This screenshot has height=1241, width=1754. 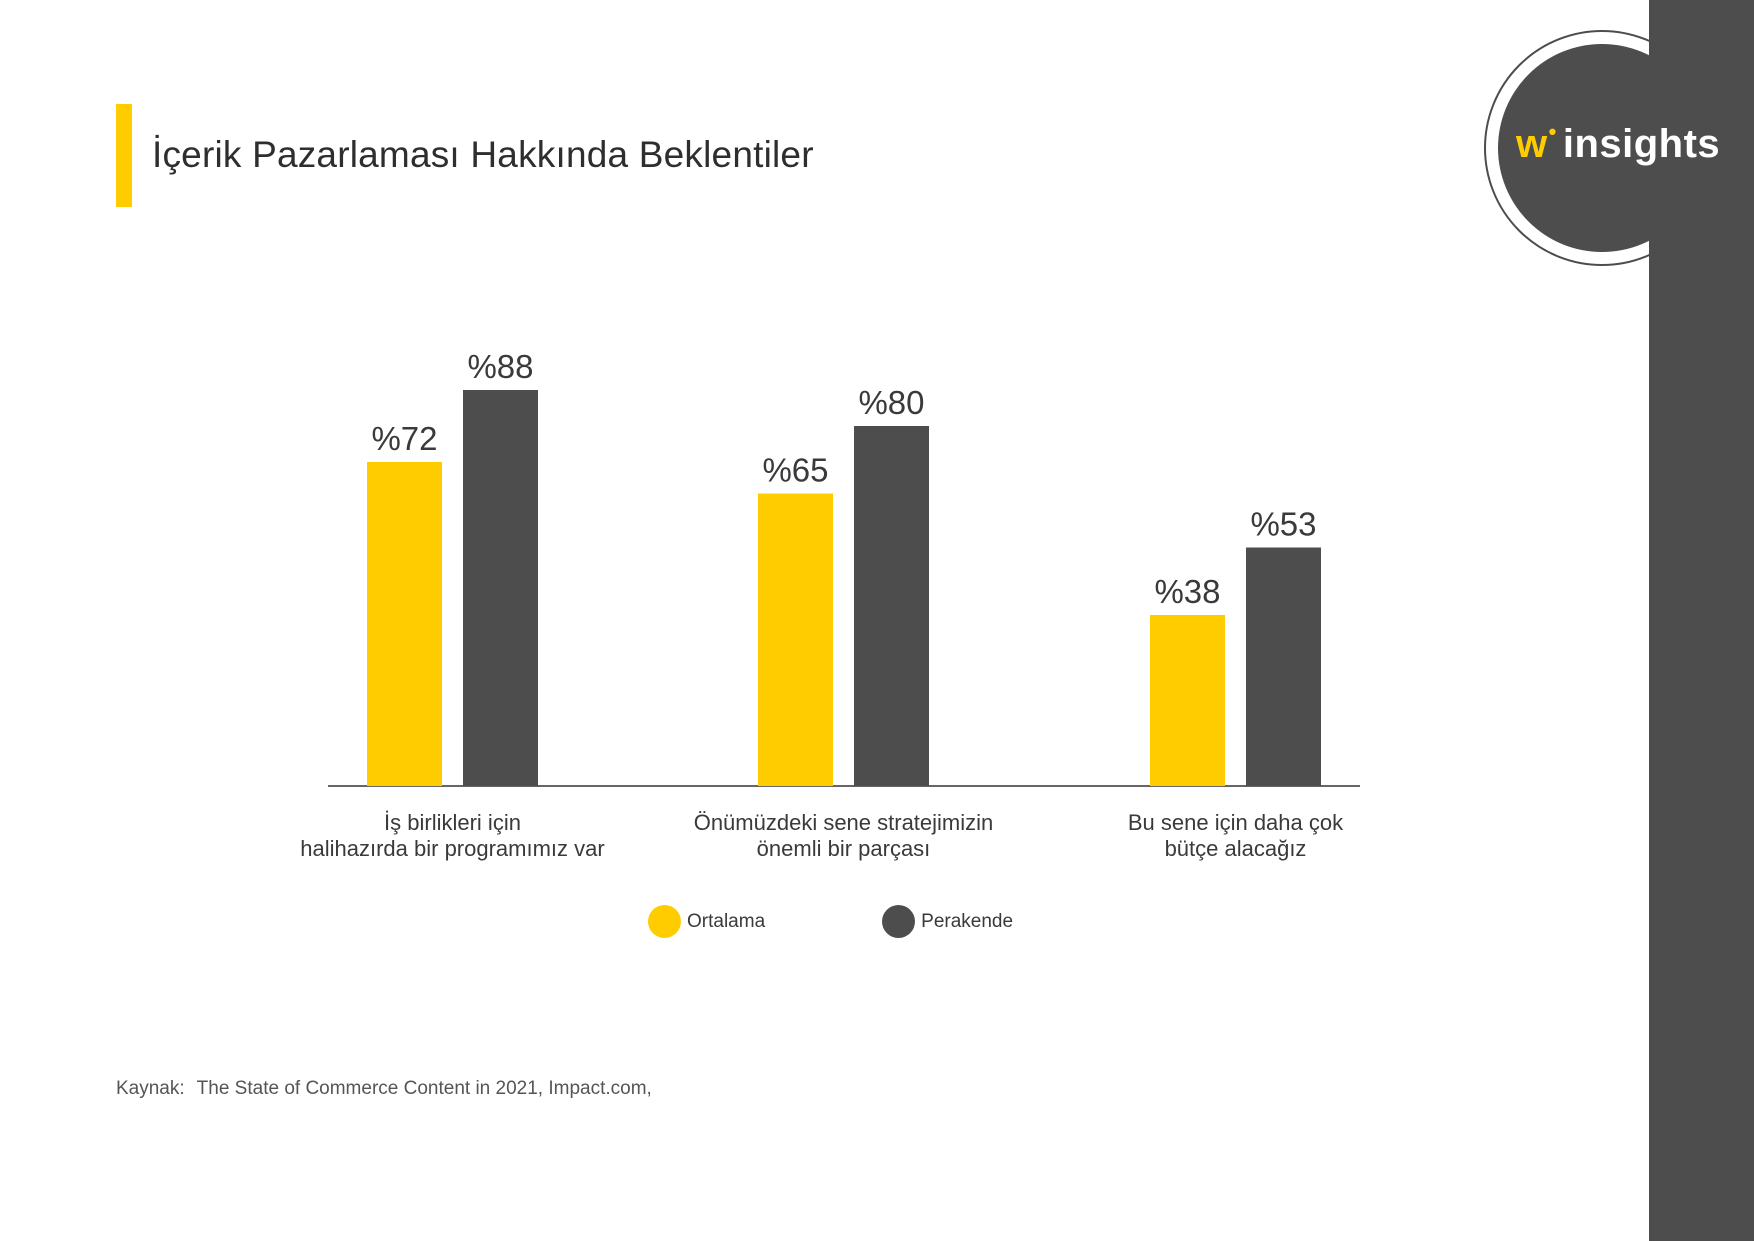 I want to click on logo-ring, so click(x=1602, y=148).